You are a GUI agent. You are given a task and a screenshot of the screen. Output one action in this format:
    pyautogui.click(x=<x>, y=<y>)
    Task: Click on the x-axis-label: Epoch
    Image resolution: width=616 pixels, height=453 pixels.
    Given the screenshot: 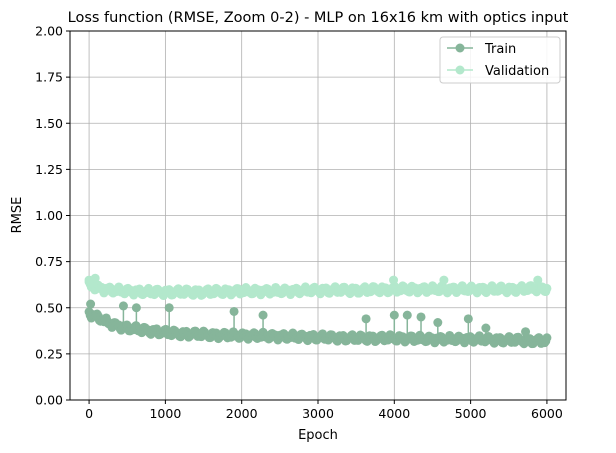 What is the action you would take?
    pyautogui.click(x=318, y=435)
    